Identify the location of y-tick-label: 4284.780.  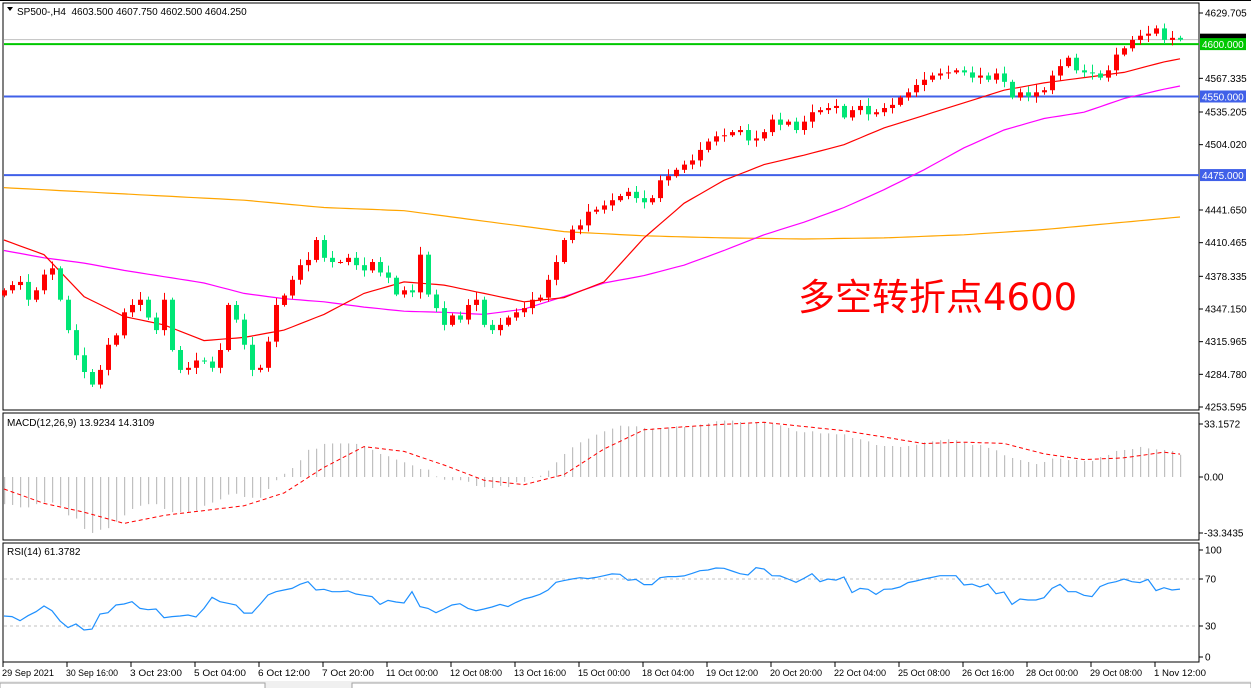
(1226, 375).